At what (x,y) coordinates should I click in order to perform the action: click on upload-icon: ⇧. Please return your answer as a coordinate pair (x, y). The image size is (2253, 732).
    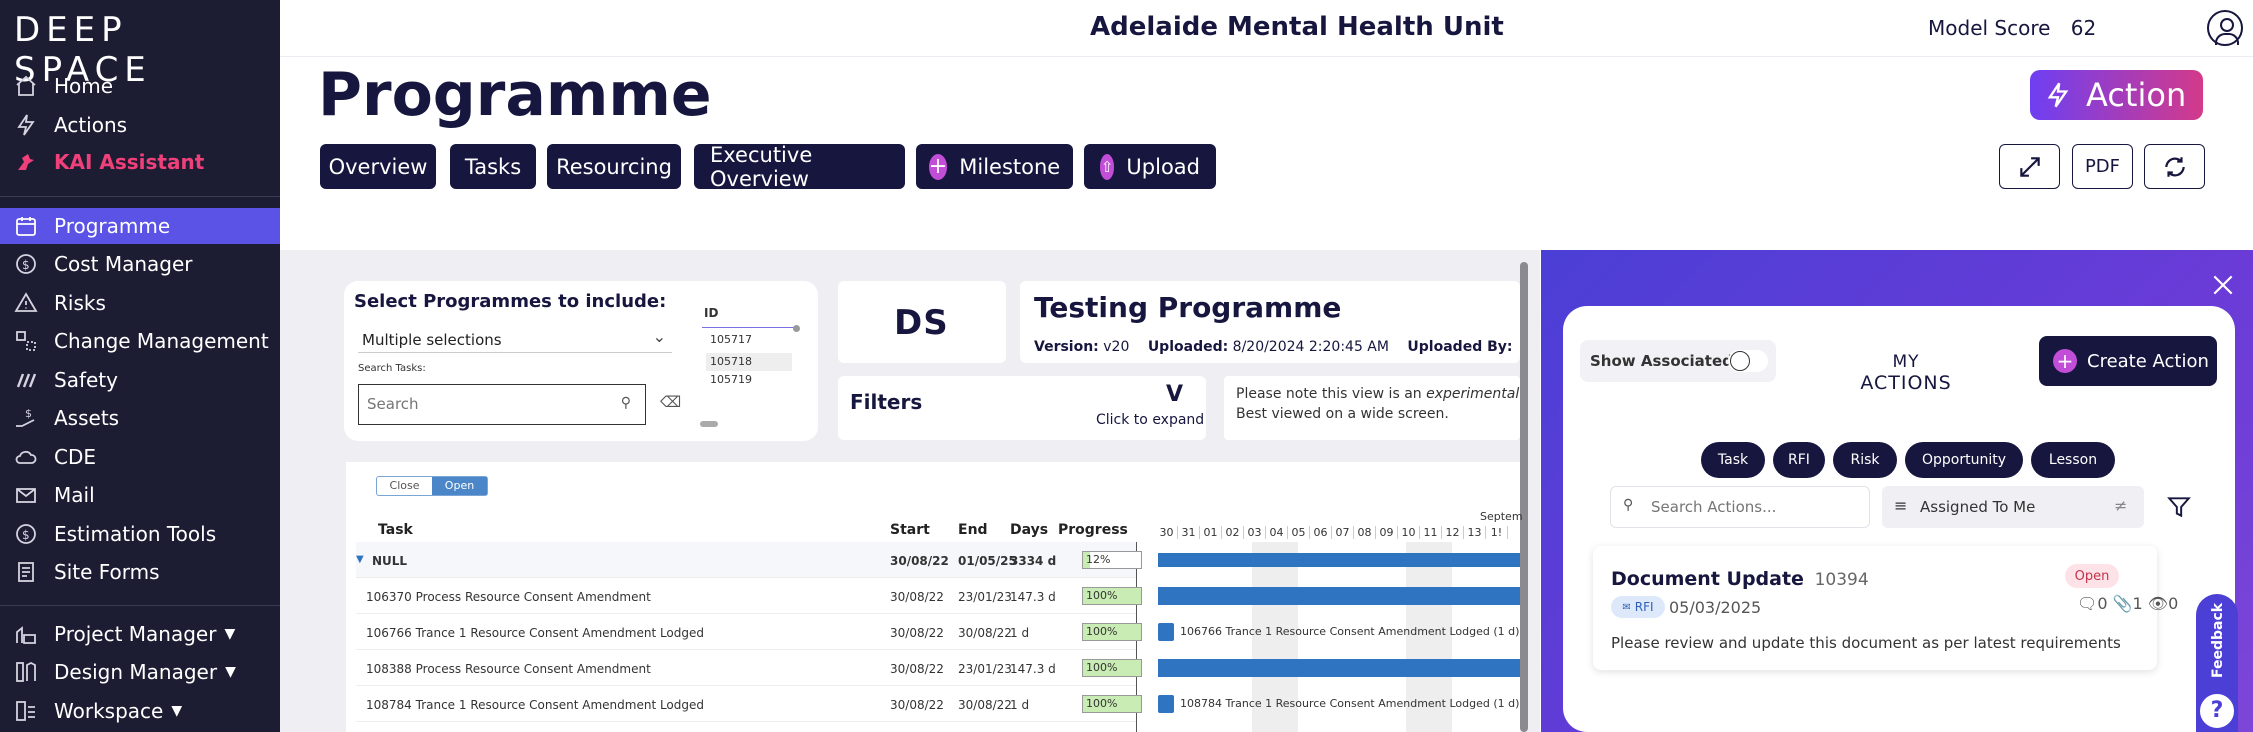
    Looking at the image, I should click on (1107, 166).